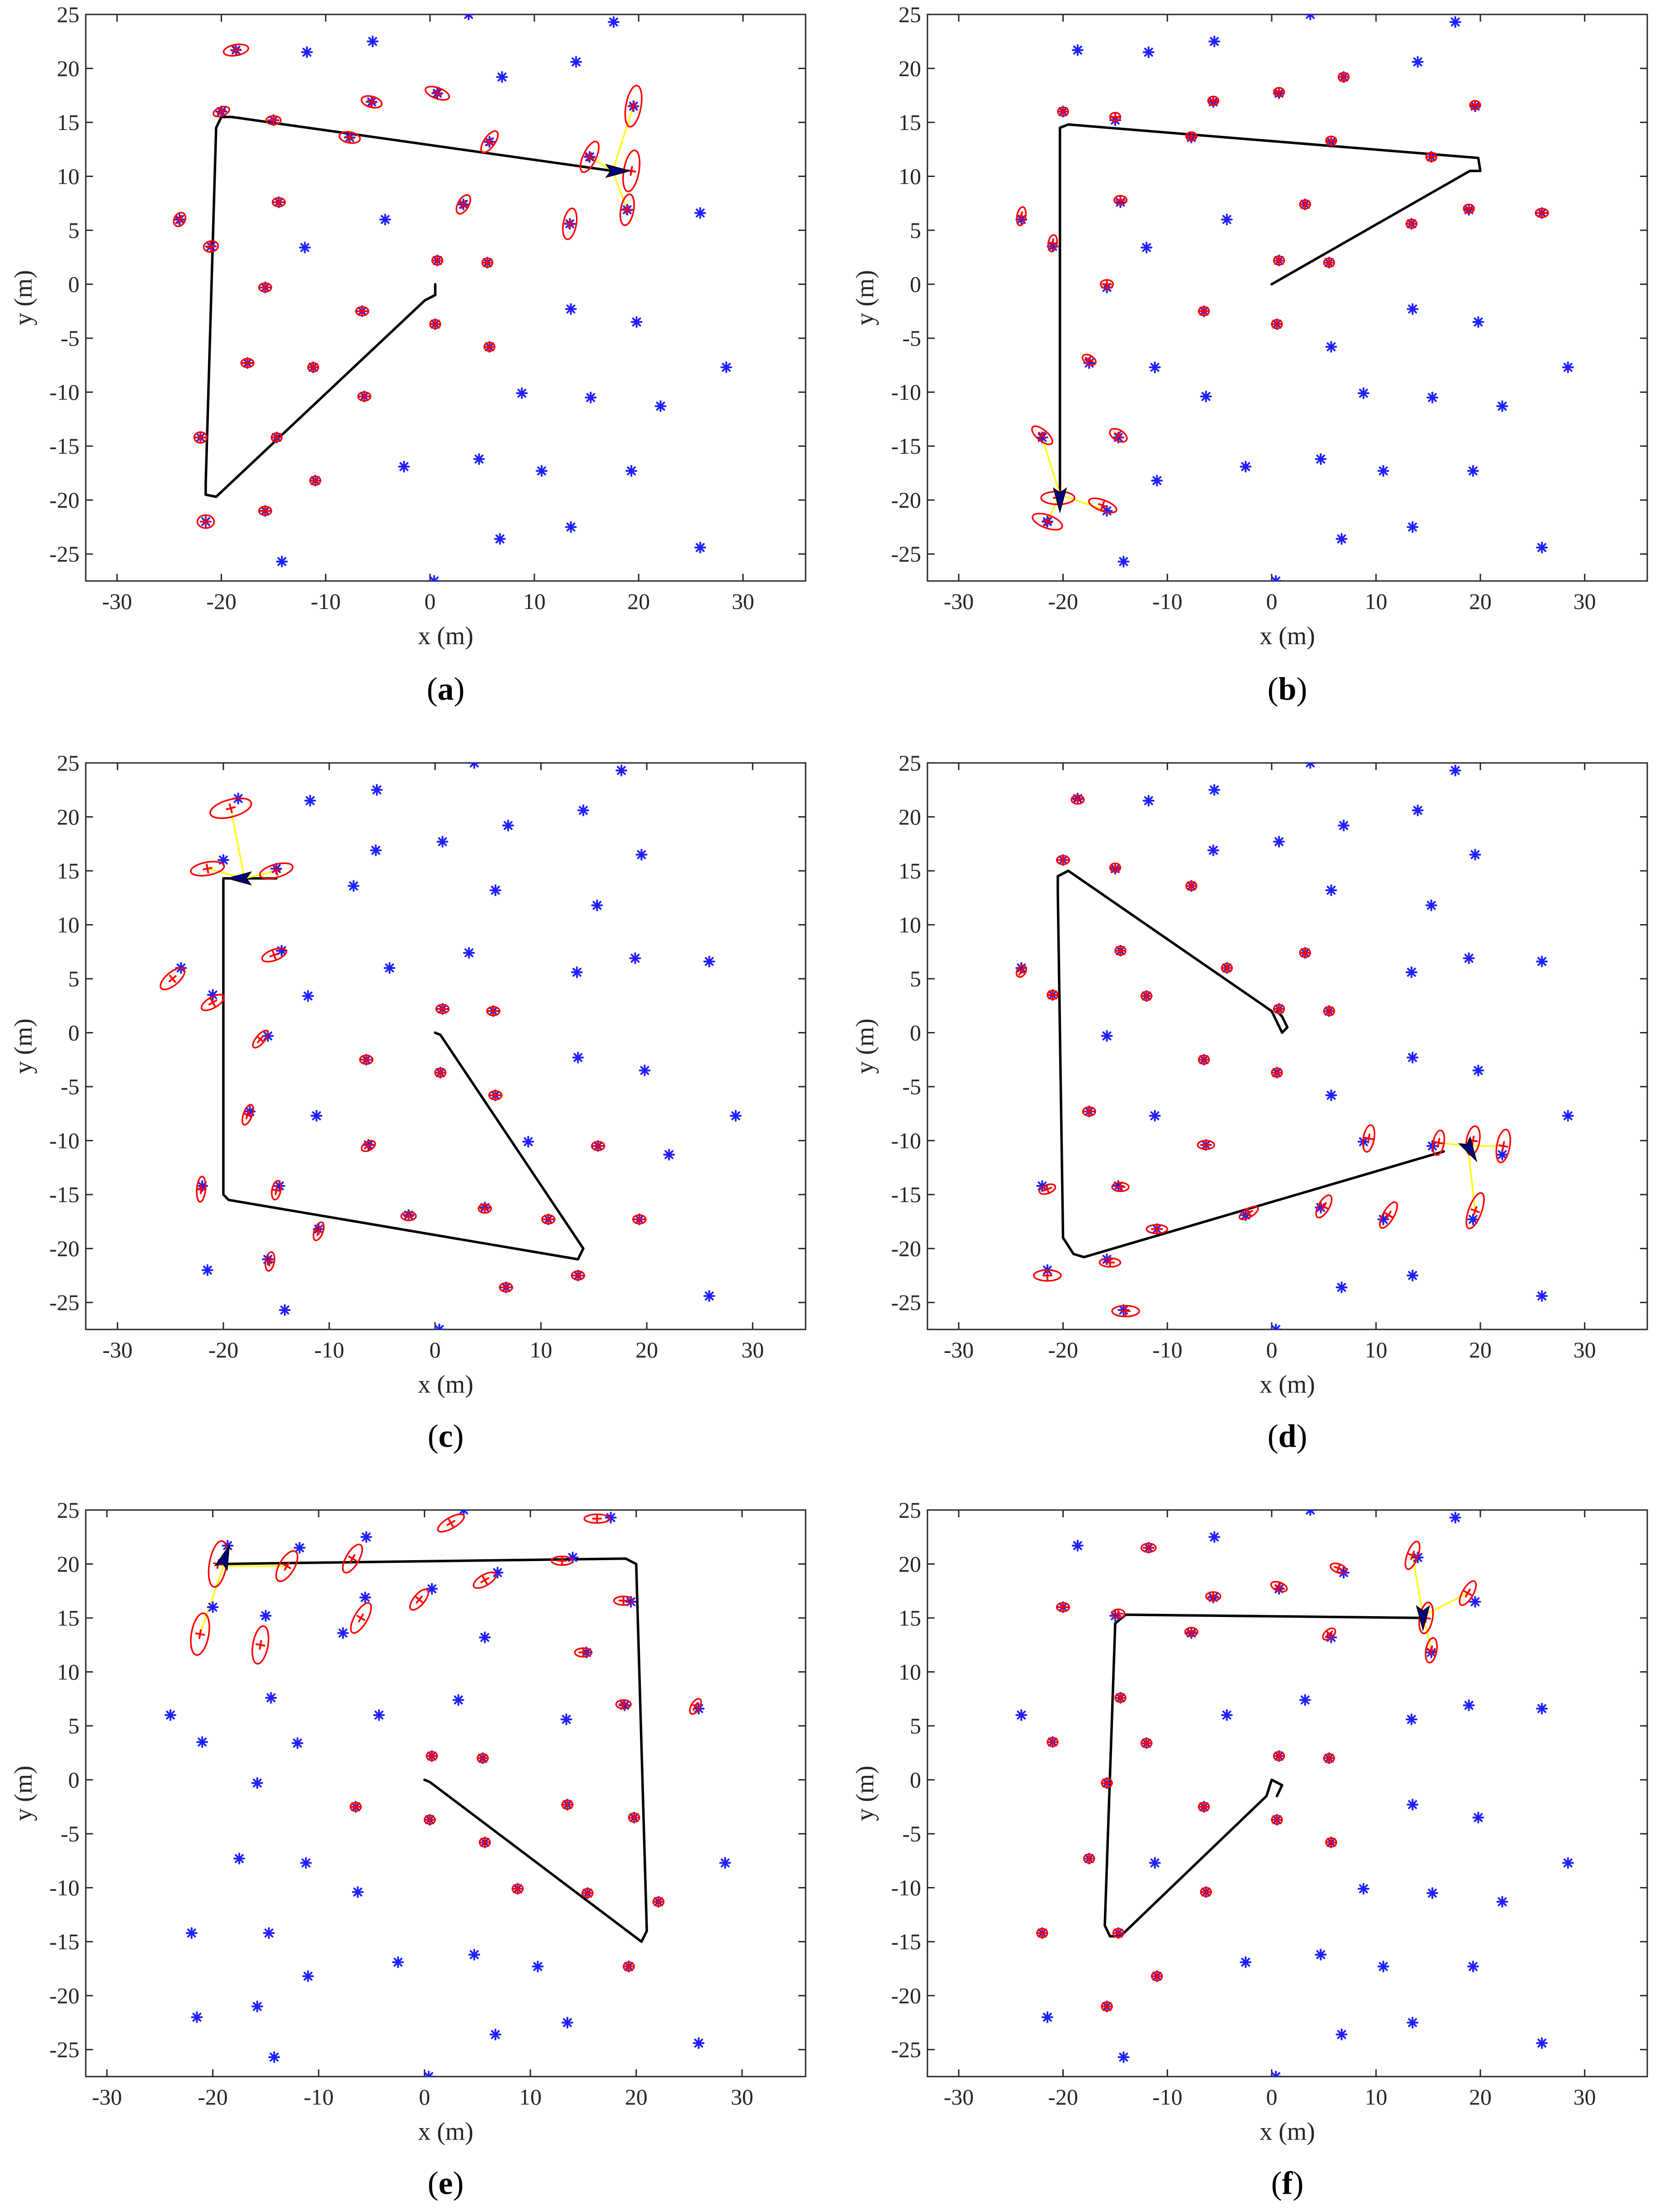 Image resolution: width=1659 pixels, height=2212 pixels. I want to click on y-tick-label: 25, so click(910, 1510).